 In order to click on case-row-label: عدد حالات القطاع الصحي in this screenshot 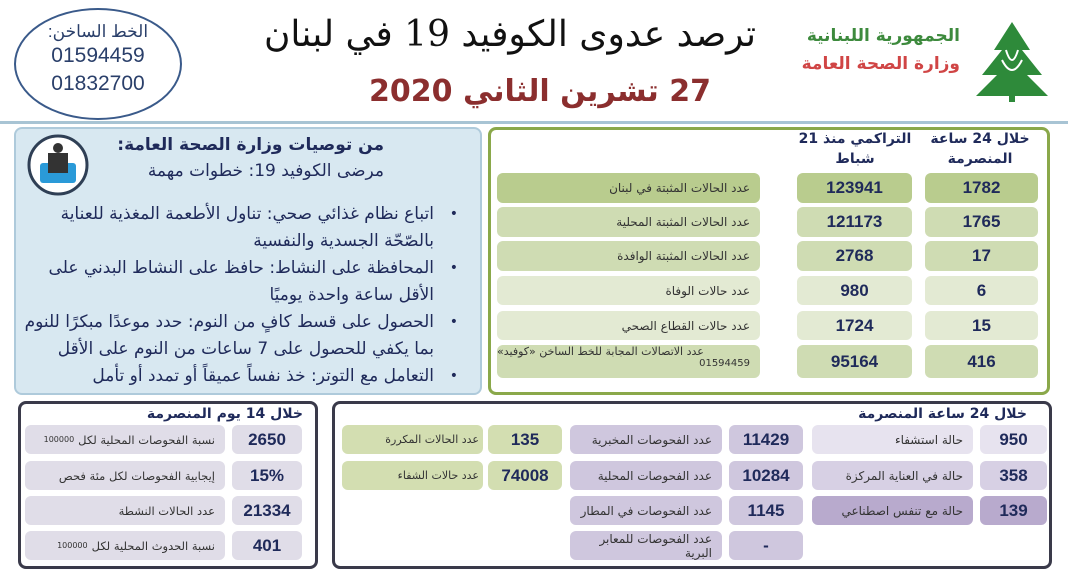, I will do `click(628, 325)`.